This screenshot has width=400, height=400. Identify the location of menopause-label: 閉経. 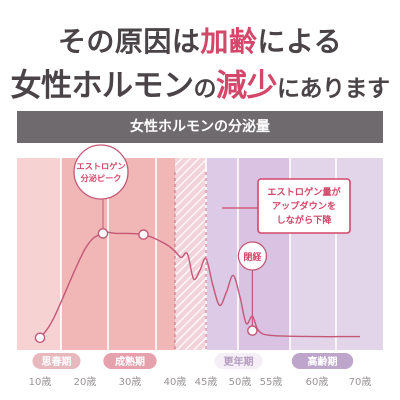
(252, 257).